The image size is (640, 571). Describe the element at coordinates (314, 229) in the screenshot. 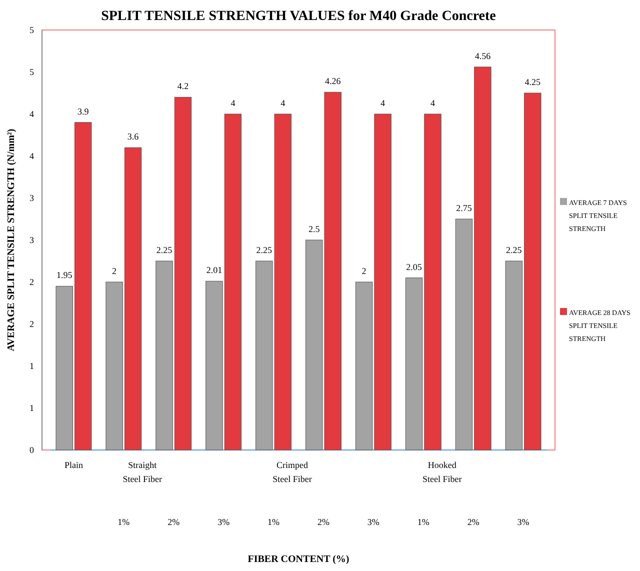

I see `data-label: 2.5` at that location.